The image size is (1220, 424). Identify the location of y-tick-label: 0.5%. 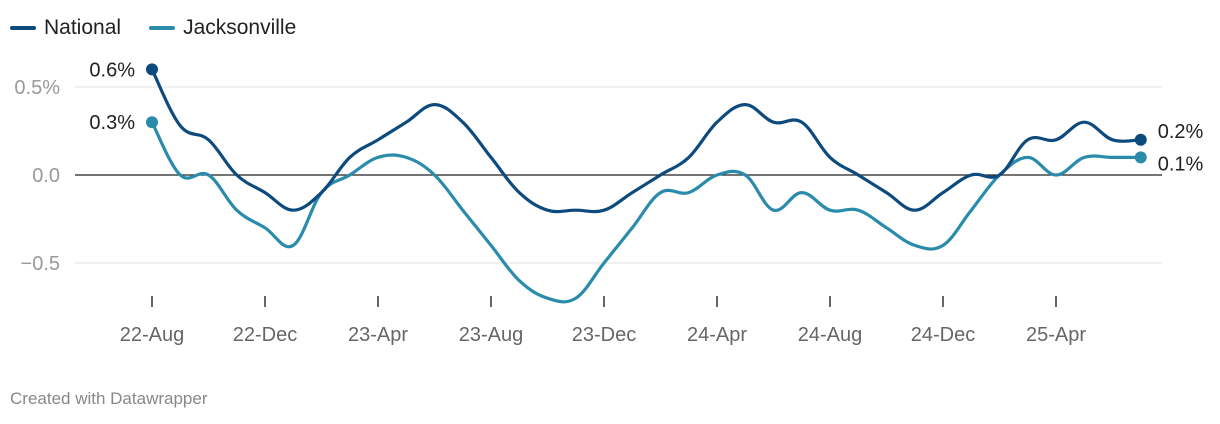
(37, 88).